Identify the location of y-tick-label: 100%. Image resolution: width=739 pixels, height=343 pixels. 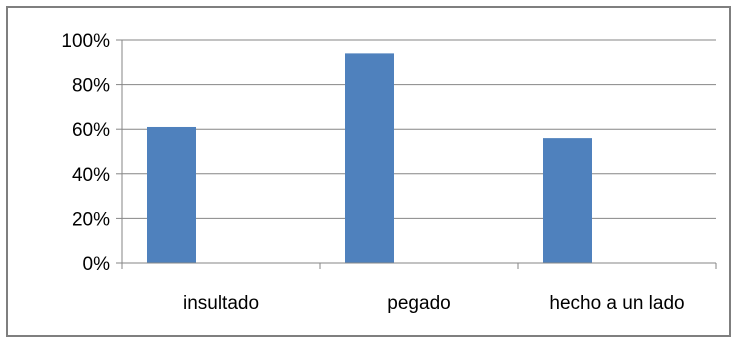
(85, 41).